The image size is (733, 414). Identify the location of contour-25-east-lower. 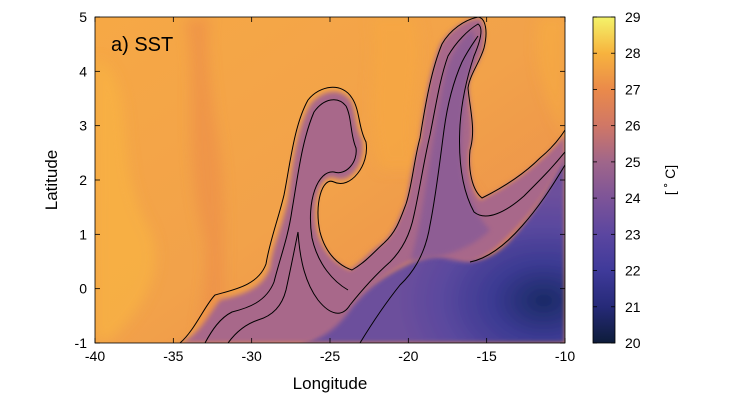
(517, 213).